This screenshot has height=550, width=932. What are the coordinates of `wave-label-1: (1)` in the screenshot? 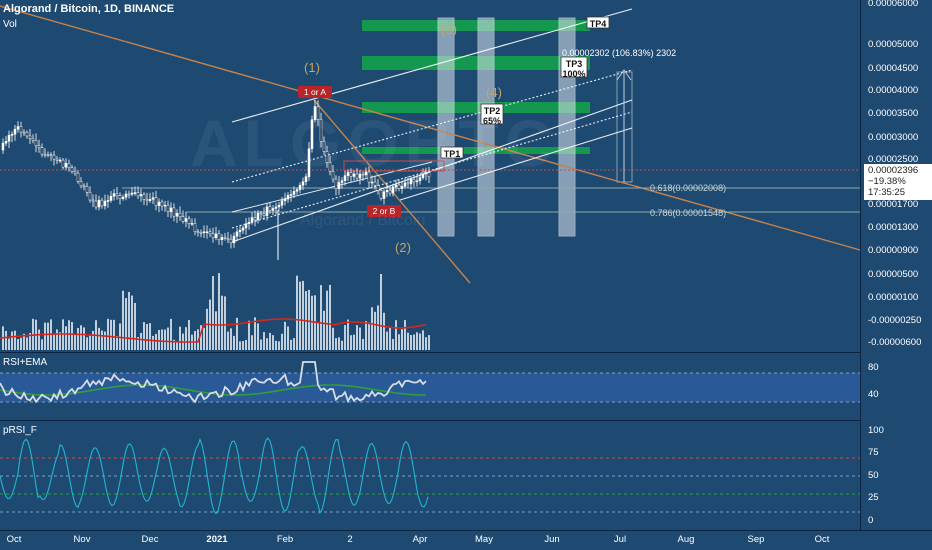 It's located at (312, 67).